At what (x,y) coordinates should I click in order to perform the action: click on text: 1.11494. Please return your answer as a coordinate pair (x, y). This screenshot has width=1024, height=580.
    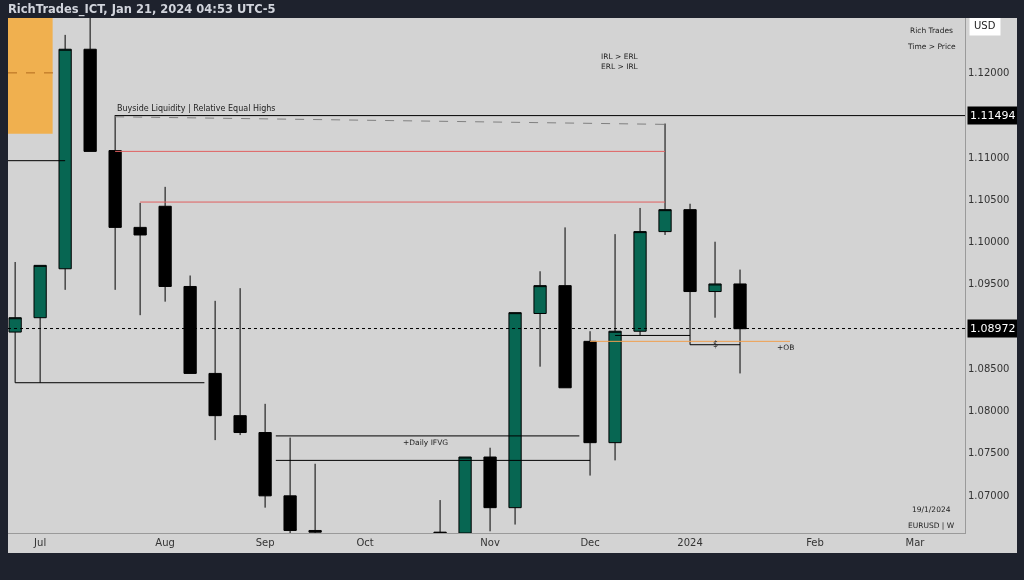
    Looking at the image, I should click on (993, 115).